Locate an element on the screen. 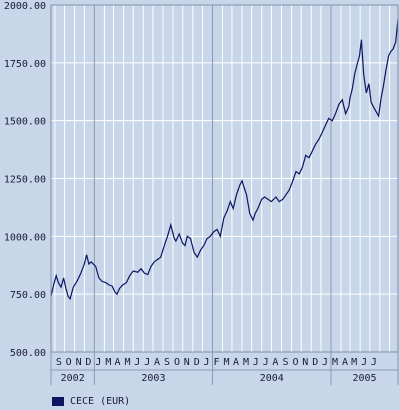 The width and height of the screenshot is (400, 410). x-year-label: 2005 is located at coordinates (364, 378).